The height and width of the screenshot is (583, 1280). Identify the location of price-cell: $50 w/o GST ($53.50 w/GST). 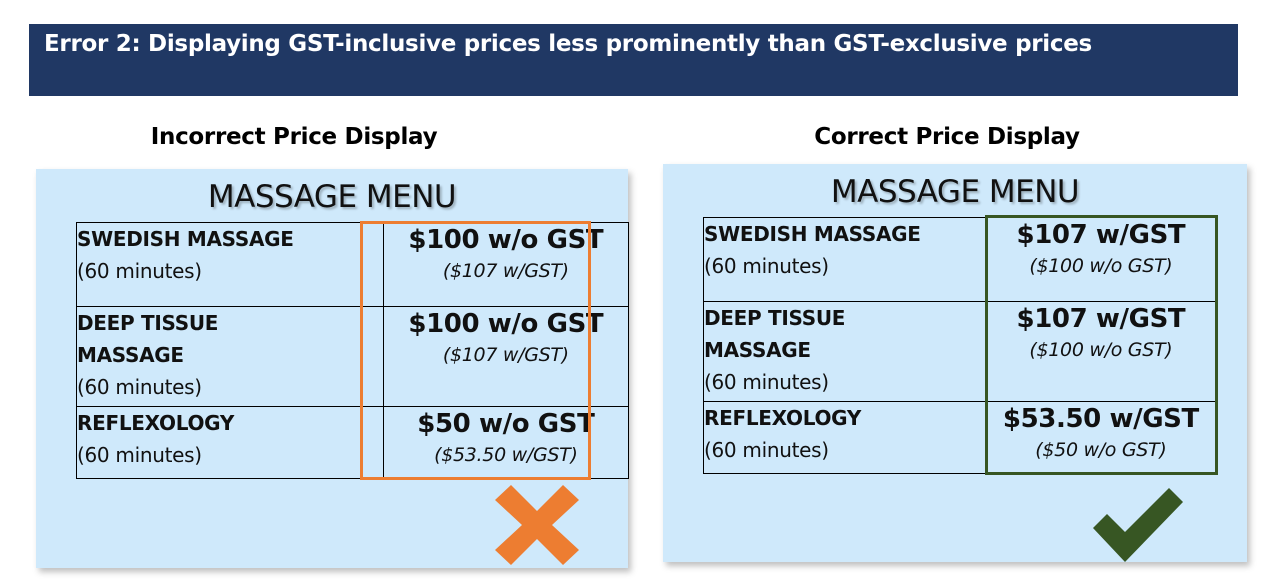
(506, 442).